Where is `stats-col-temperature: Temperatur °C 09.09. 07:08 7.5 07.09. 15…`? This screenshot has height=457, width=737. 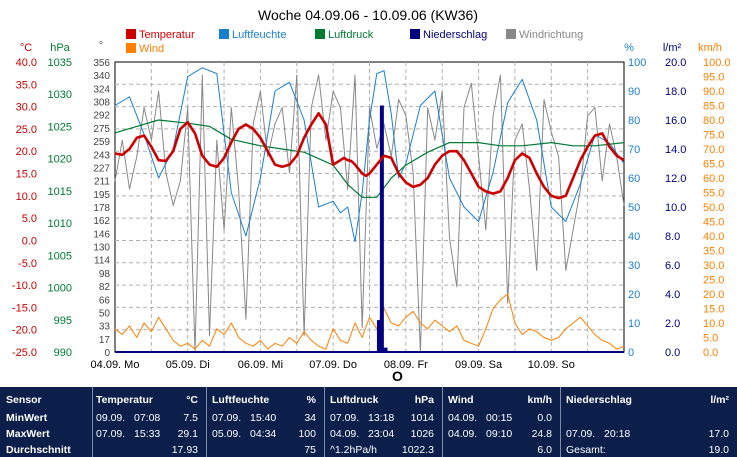
stats-col-temperature: Temperatur °C 09.09. 07:08 7.5 07.09. 15… is located at coordinates (149, 422).